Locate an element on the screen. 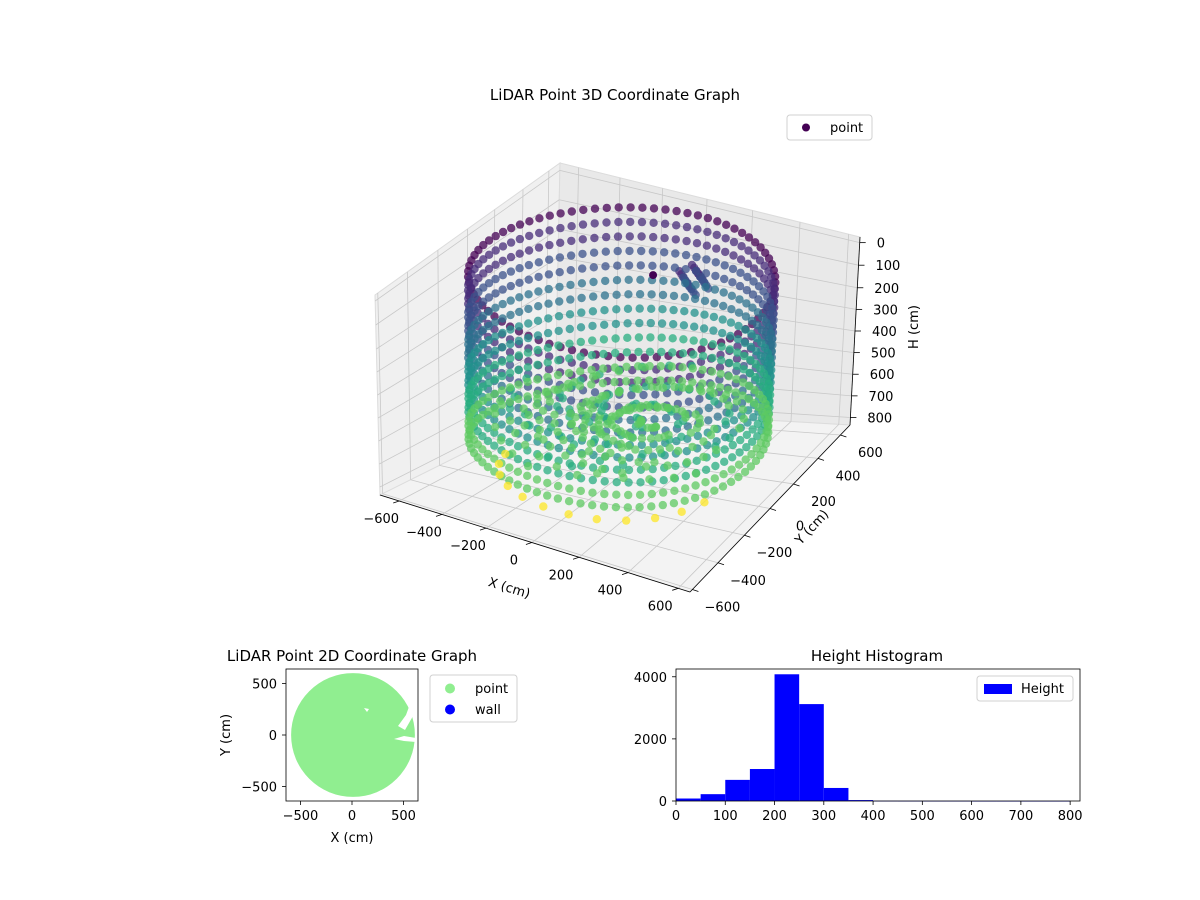 The width and height of the screenshot is (1200, 900). ticks-2d: −500 0 500 500 0 −500 is located at coordinates (328, 750).